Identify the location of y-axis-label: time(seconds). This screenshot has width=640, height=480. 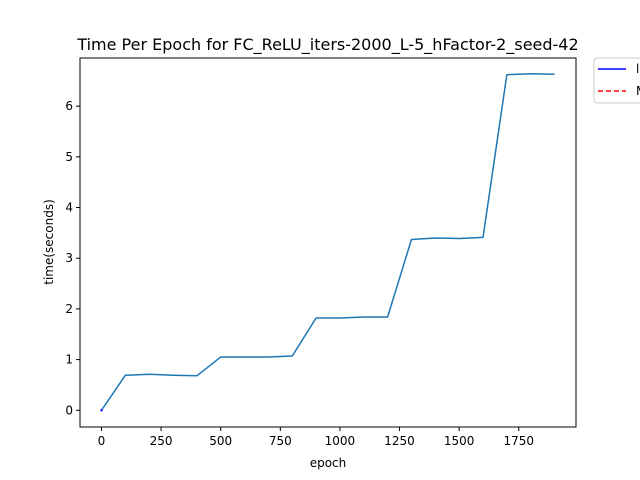
(49, 242).